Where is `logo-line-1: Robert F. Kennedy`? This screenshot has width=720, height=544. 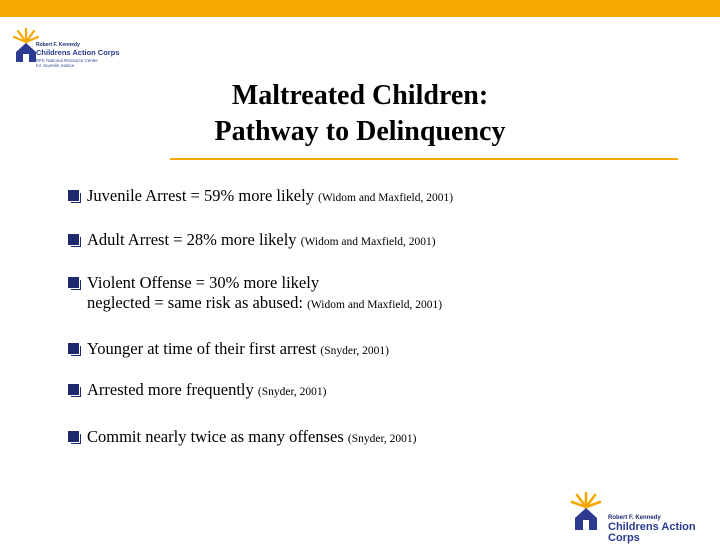 logo-line-1: Robert F. Kennedy is located at coordinates (58, 45).